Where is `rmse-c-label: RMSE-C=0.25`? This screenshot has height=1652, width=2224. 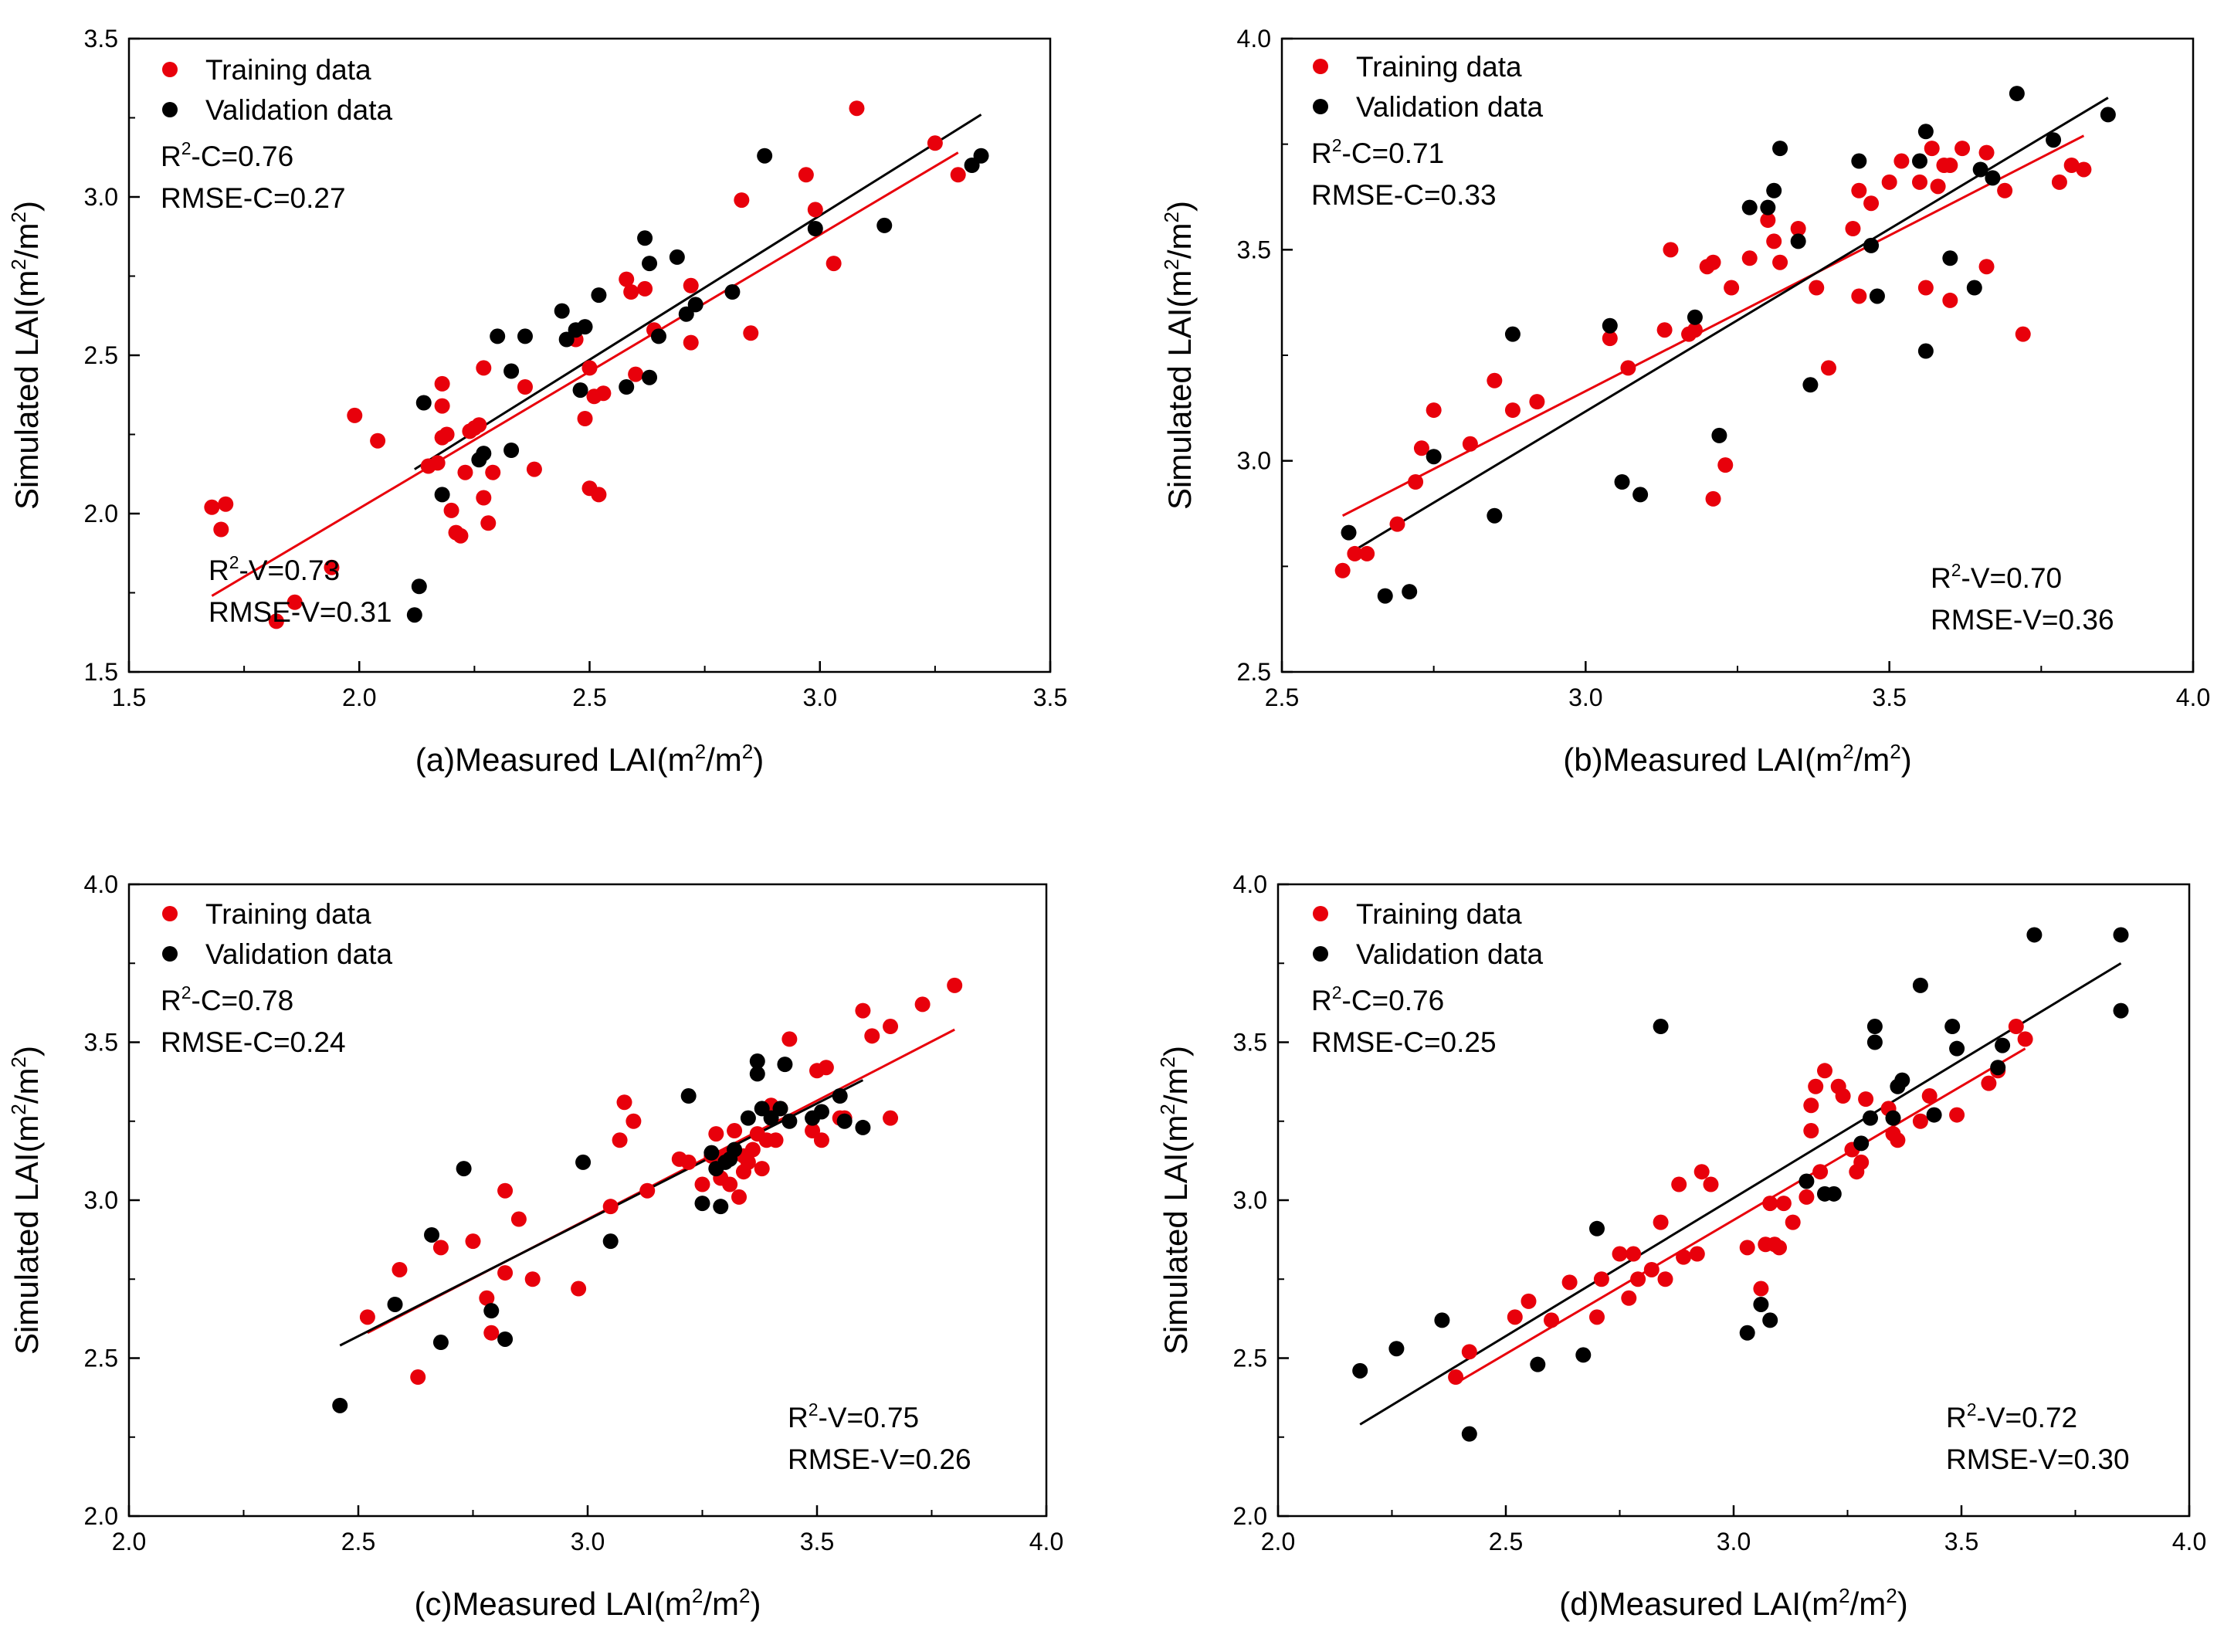
rmse-c-label: RMSE-C=0.25 is located at coordinates (1404, 1042).